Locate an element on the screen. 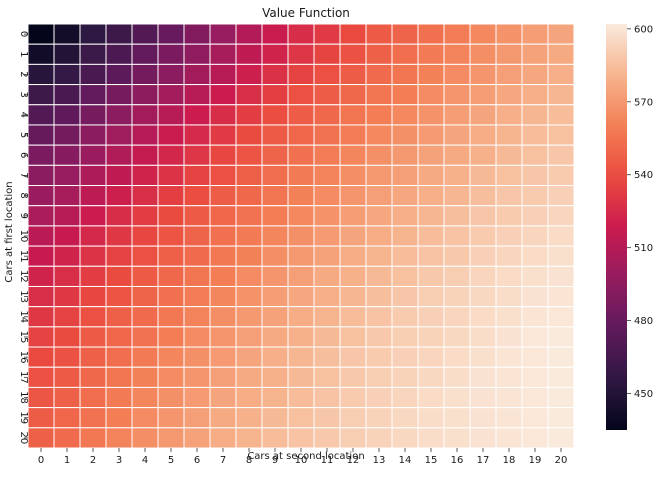  y-tick-label: 19 is located at coordinates (23, 417).